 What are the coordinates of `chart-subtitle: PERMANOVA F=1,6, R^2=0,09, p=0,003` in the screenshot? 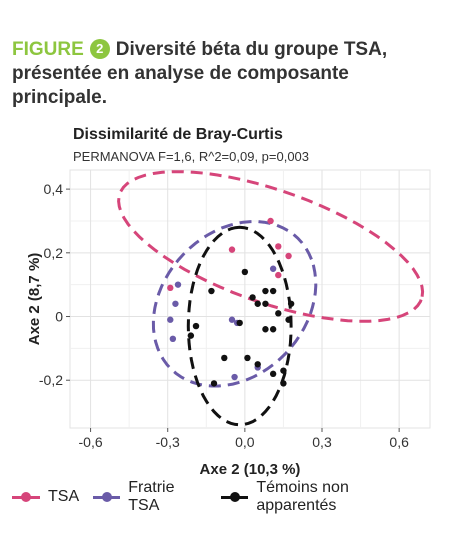 It's located at (191, 156).